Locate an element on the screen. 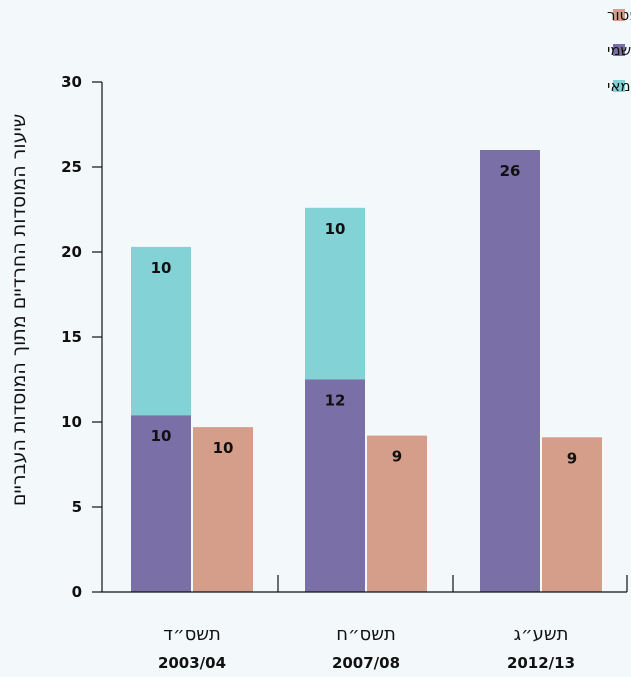 This screenshot has width=631, height=677. bar-value-label: 26 is located at coordinates (510, 171).